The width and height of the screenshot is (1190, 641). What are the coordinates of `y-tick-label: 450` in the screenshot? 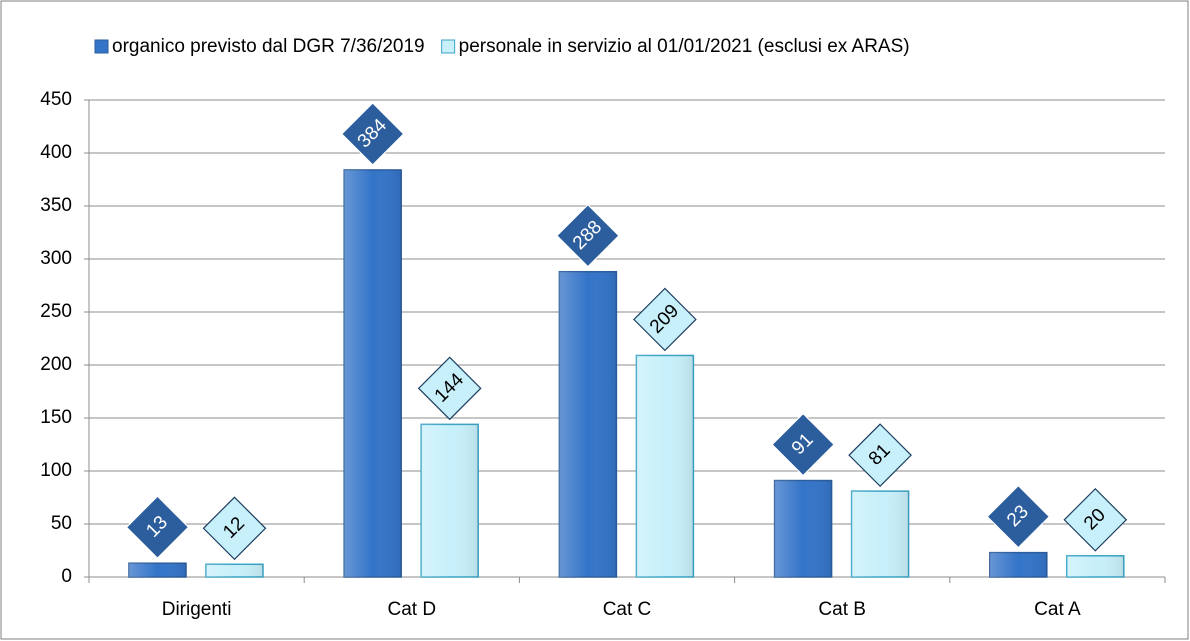 It's located at (56, 99).